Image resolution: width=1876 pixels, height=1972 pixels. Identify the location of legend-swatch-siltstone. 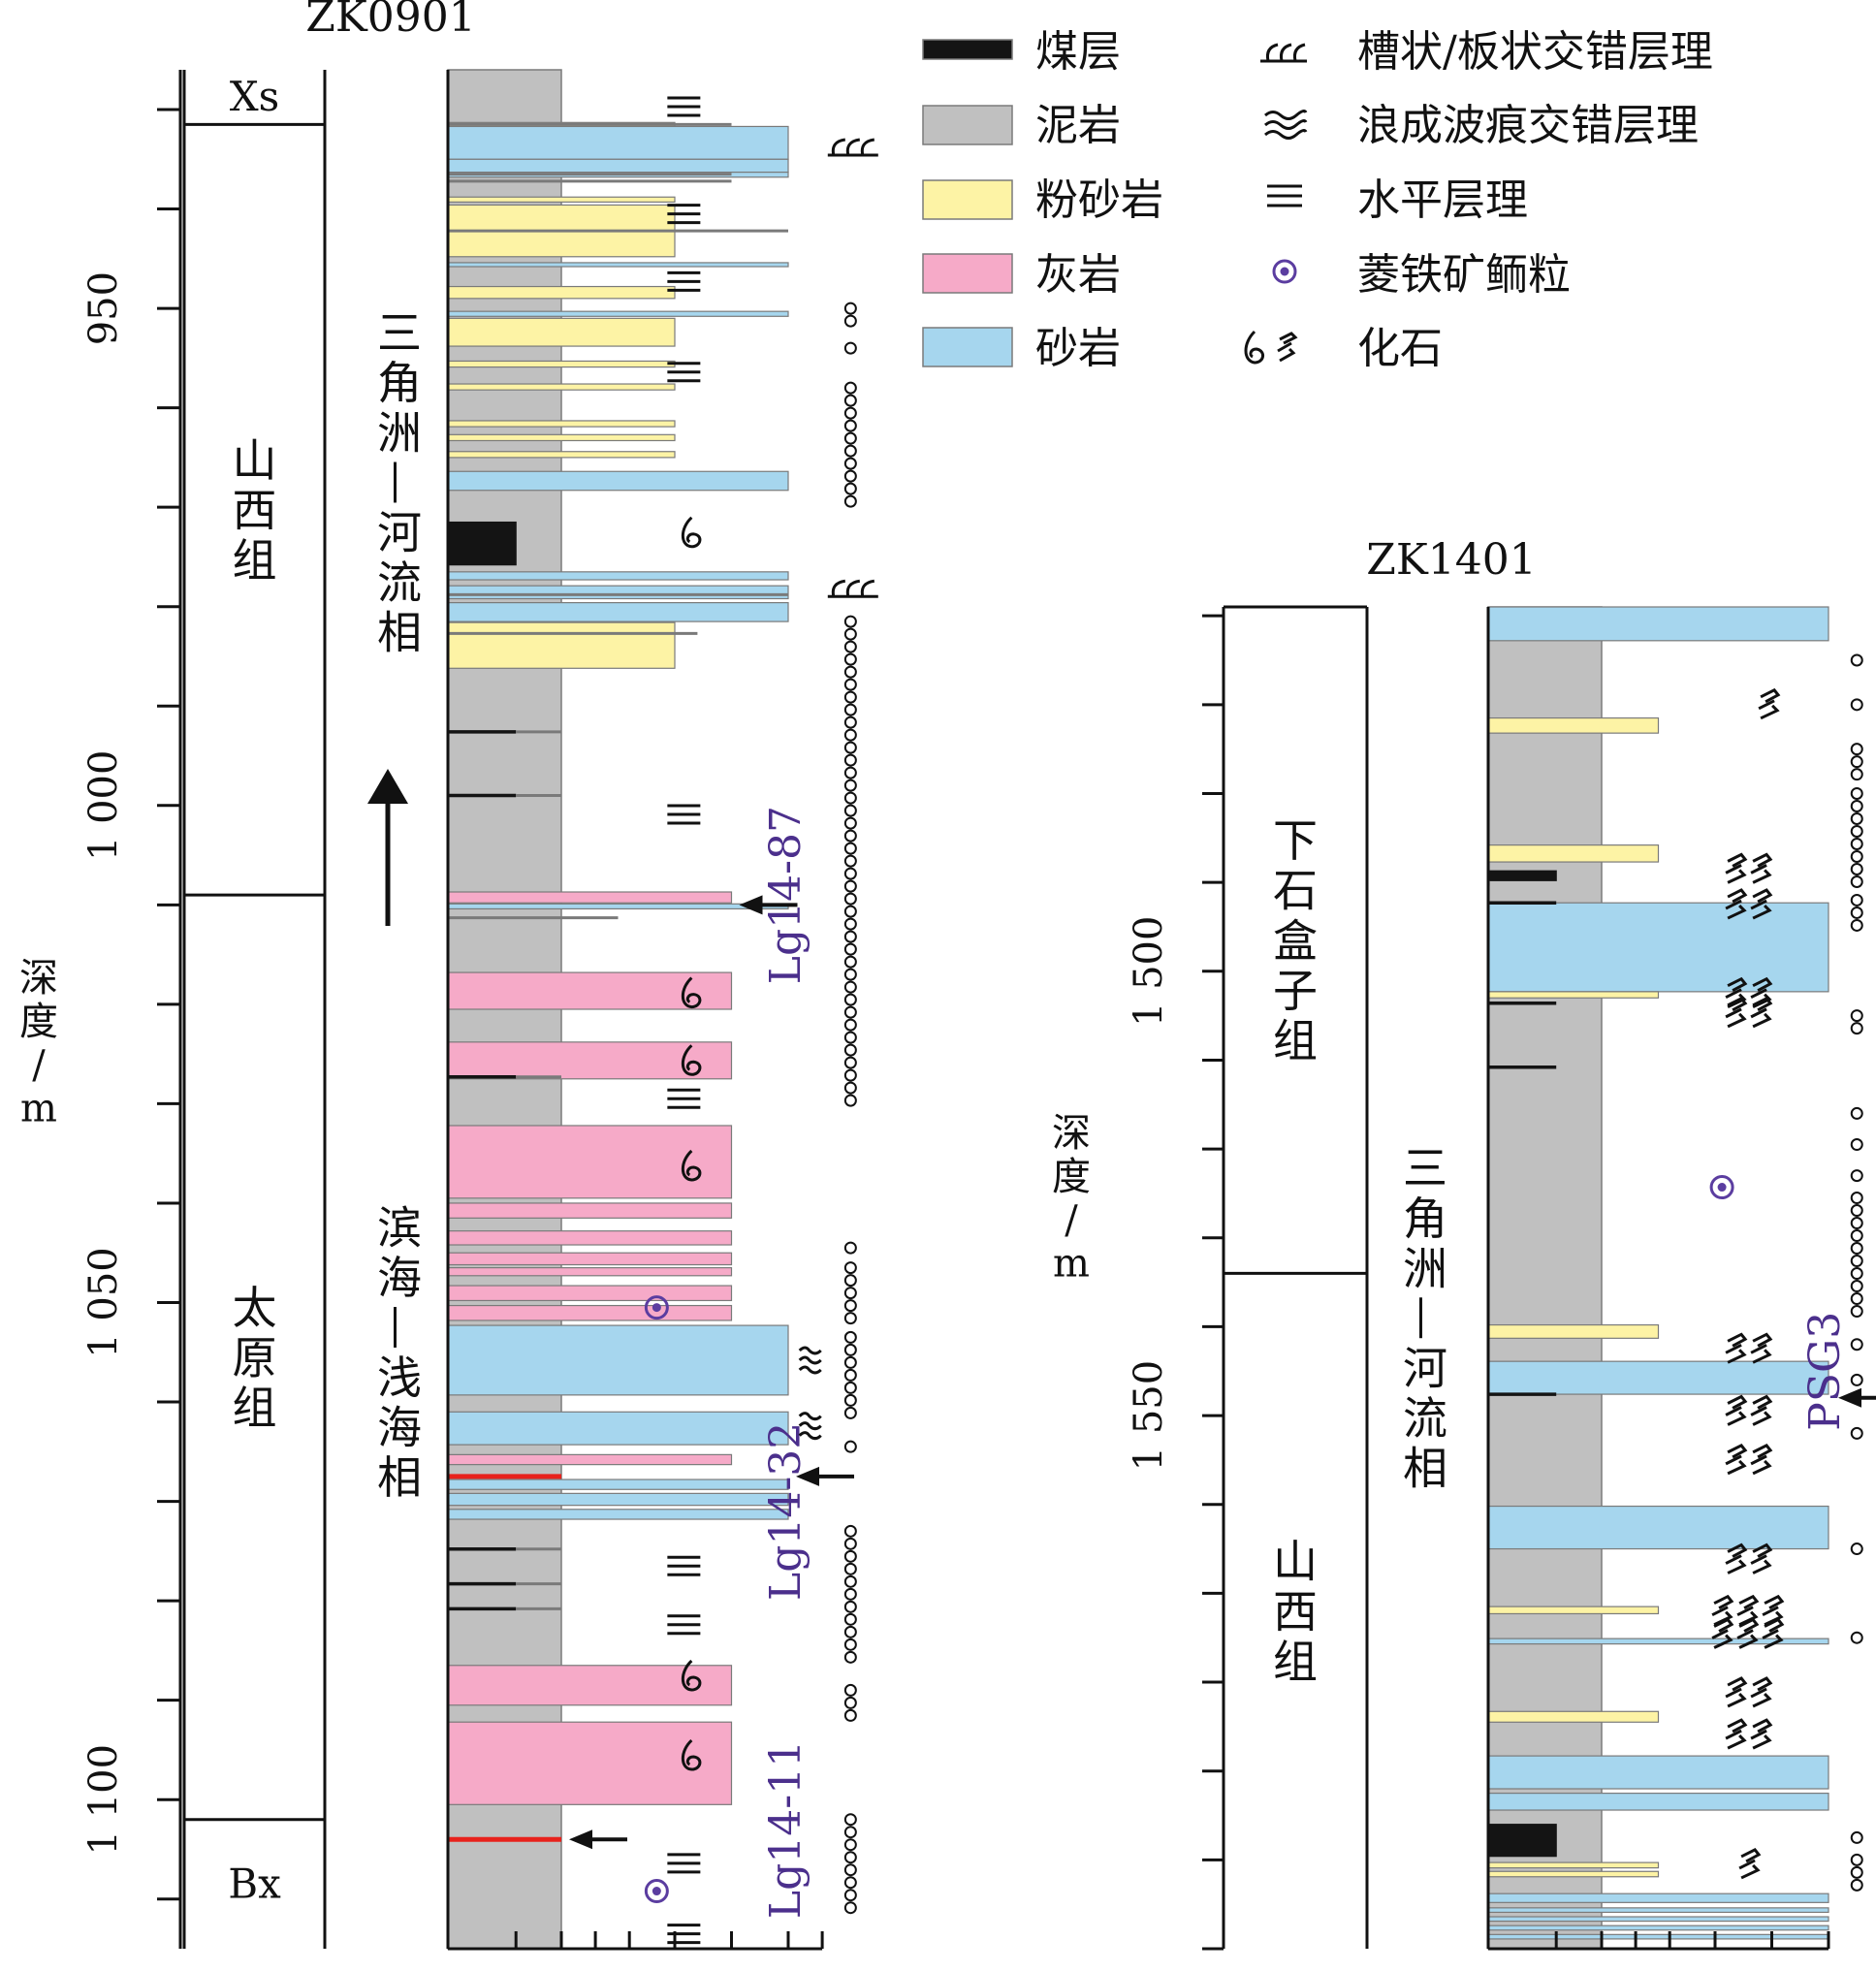
(967, 199).